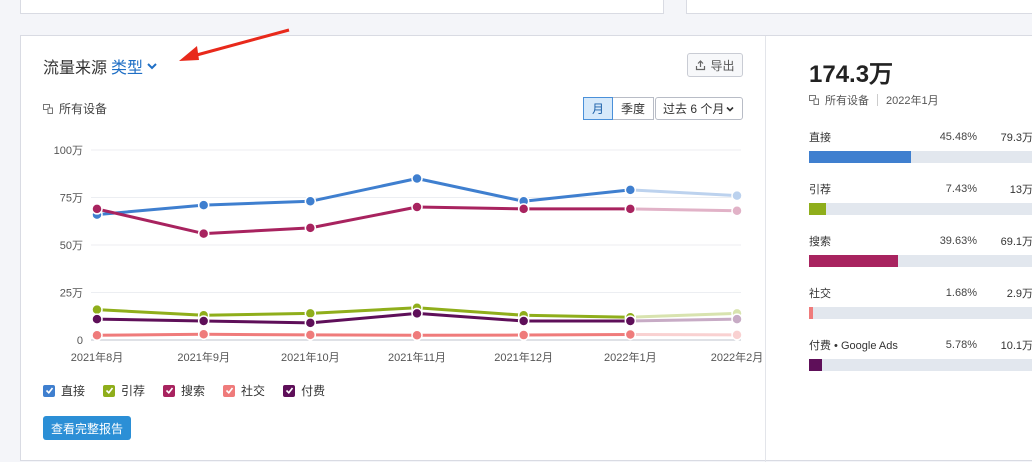 This screenshot has width=1032, height=462. Describe the element at coordinates (231, 48) in the screenshot. I see `annotation-arrow-icon` at that location.